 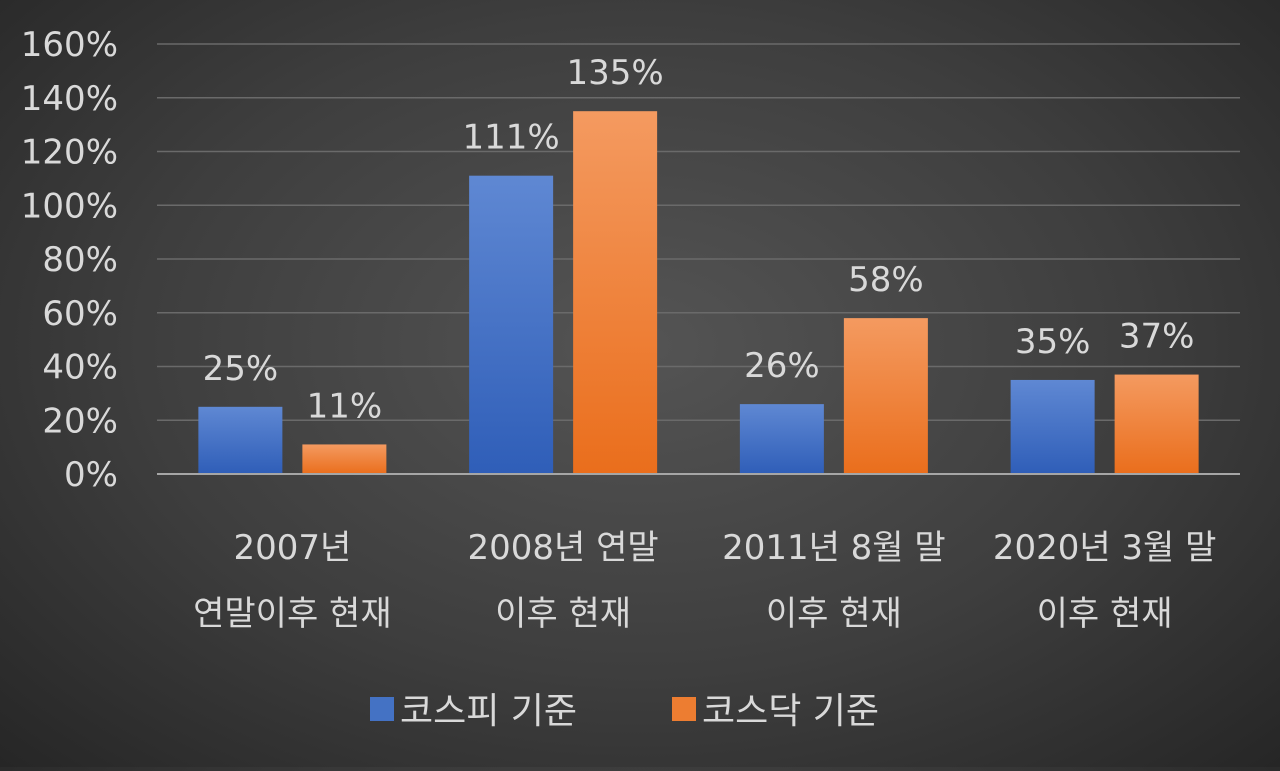 I want to click on data-label: 111%, so click(x=511, y=138).